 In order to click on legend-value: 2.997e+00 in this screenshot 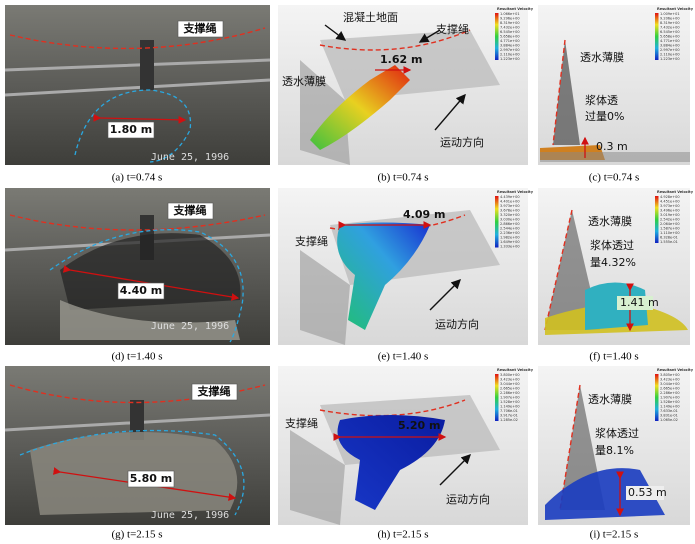, I will do `click(510, 50)`.